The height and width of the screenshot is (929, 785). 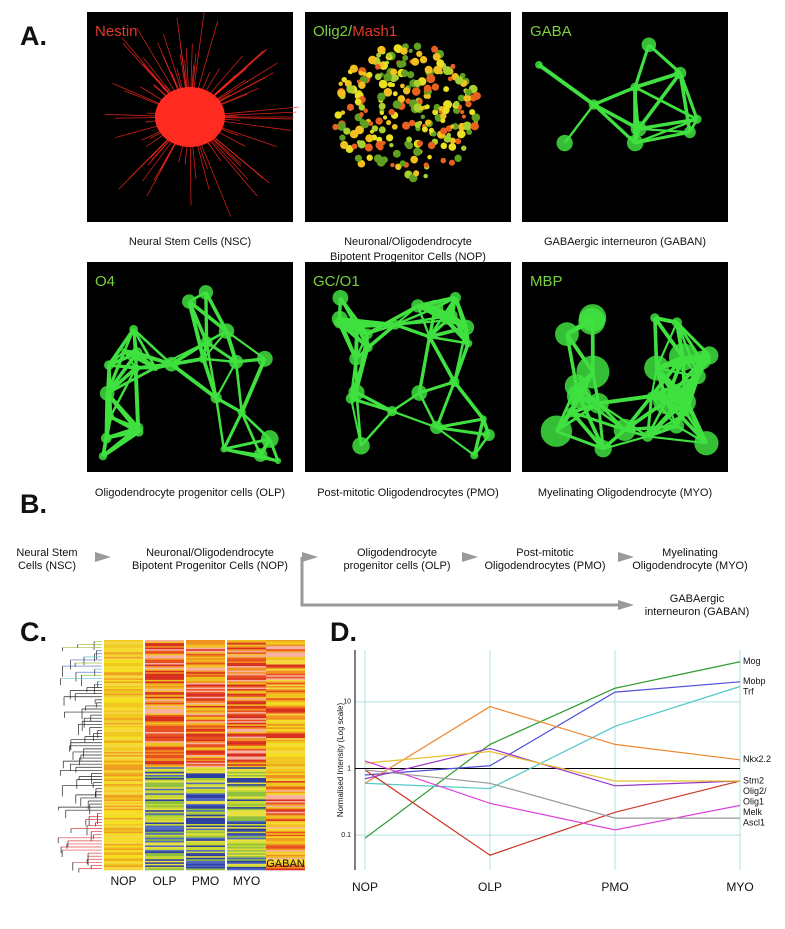 What do you see at coordinates (748, 692) in the screenshot?
I see `legend-label: Trf` at bounding box center [748, 692].